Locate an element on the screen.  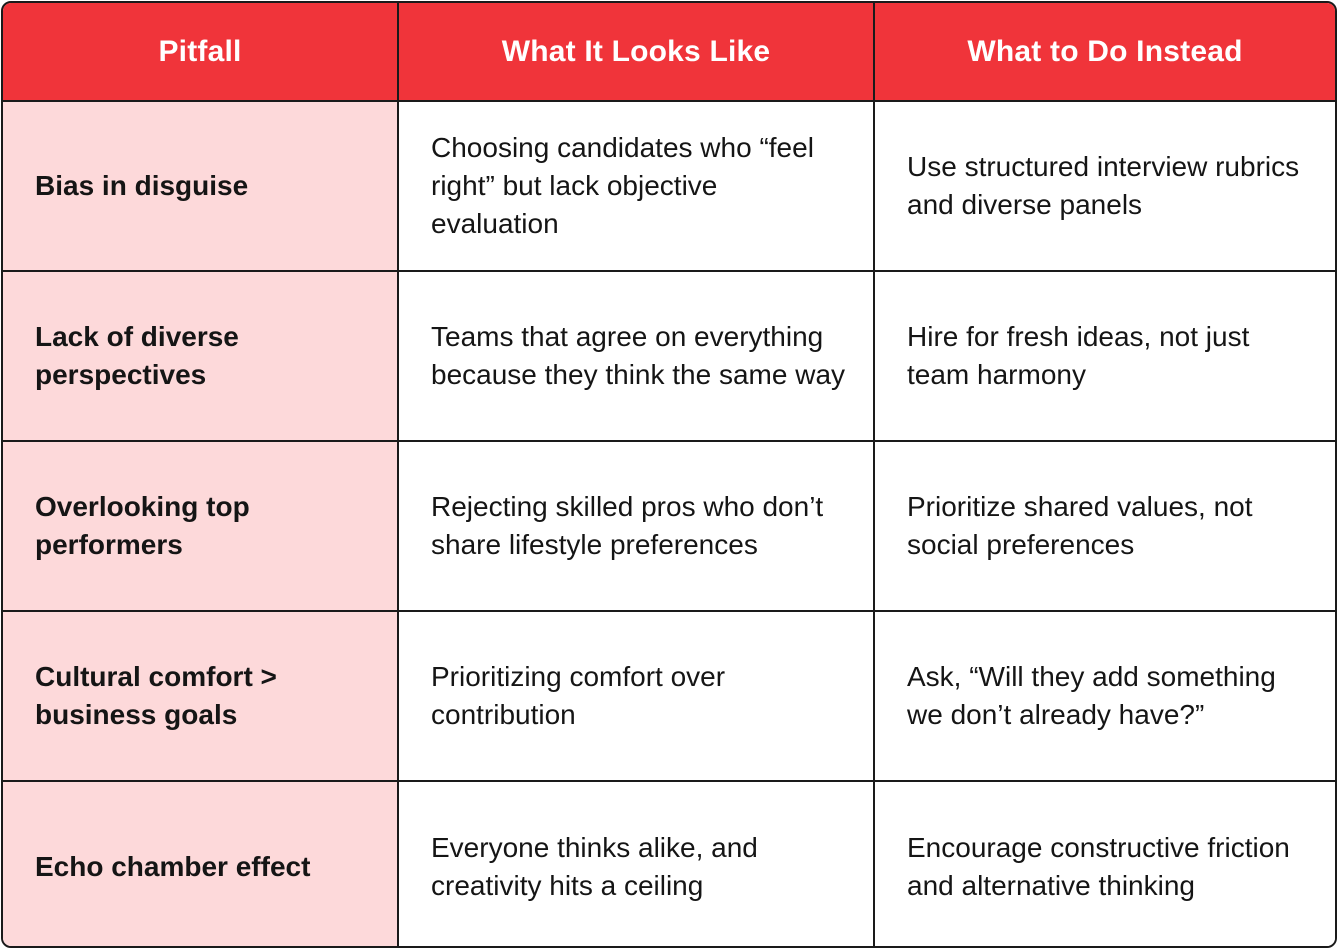
header-what-it-looks-like: What It Looks Like is located at coordinates (636, 52).